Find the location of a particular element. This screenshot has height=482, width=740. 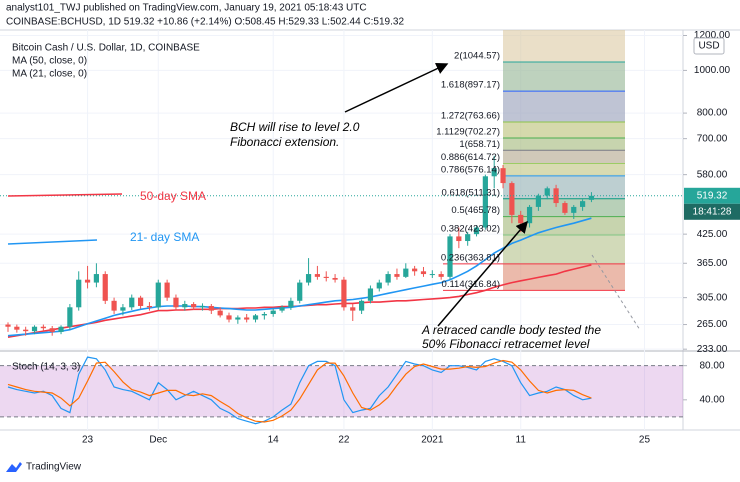

annotation-retrace-1: A retraced candle body tested the is located at coordinates (511, 330).